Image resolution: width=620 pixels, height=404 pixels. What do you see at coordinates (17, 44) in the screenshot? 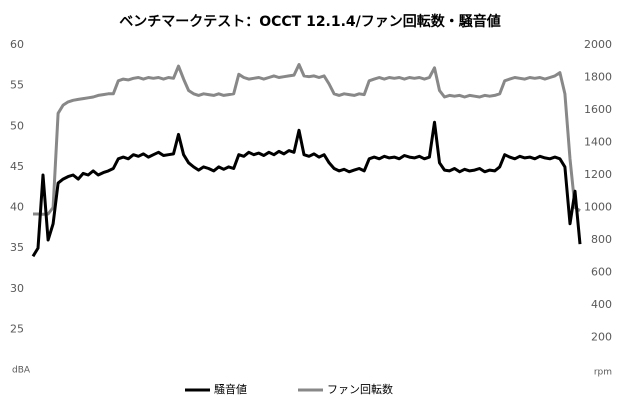
I see `y-tick-label: 60` at bounding box center [17, 44].